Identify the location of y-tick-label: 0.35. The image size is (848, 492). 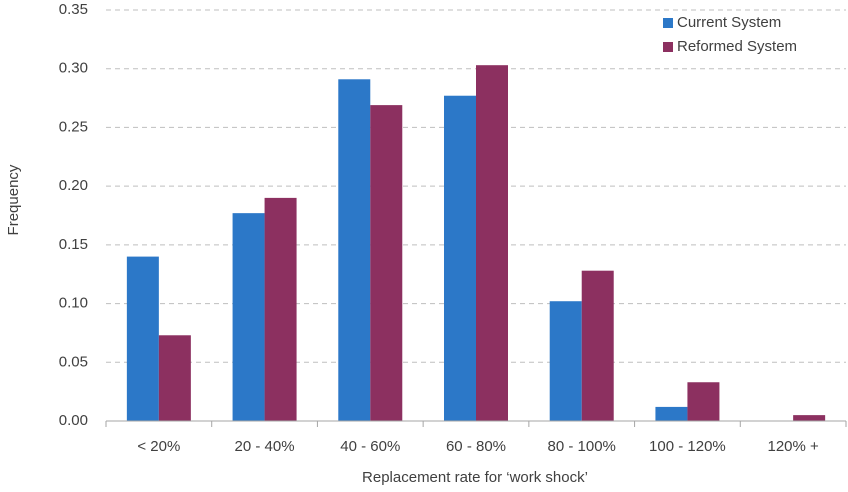
(73, 9).